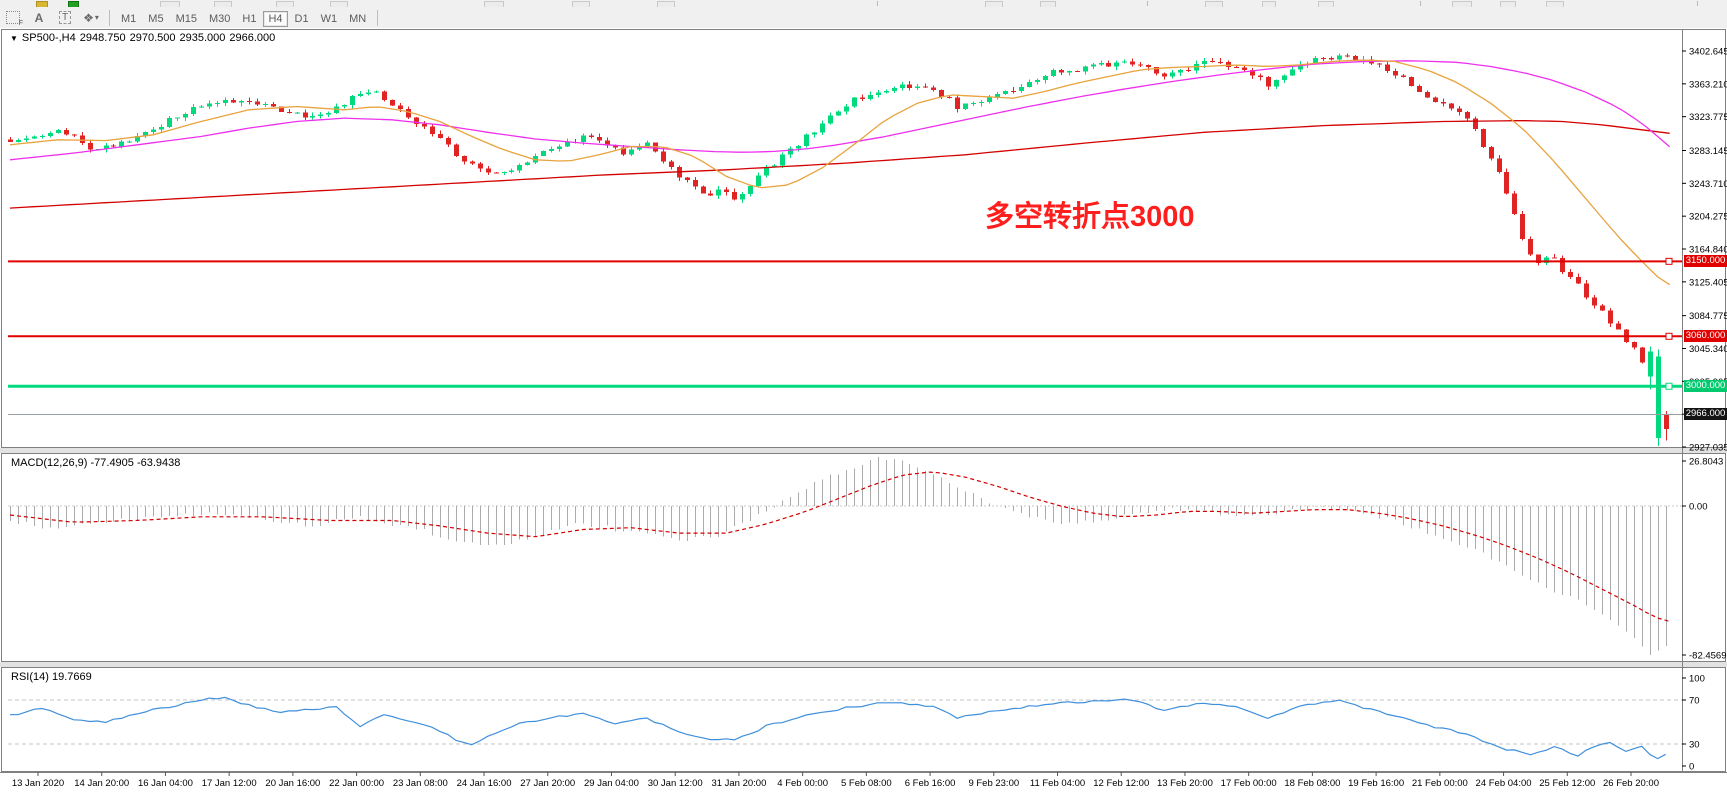 The height and width of the screenshot is (792, 1727). What do you see at coordinates (1693, 723) in the screenshot?
I see `rsi-axis-ticks: 100 70 30 0` at bounding box center [1693, 723].